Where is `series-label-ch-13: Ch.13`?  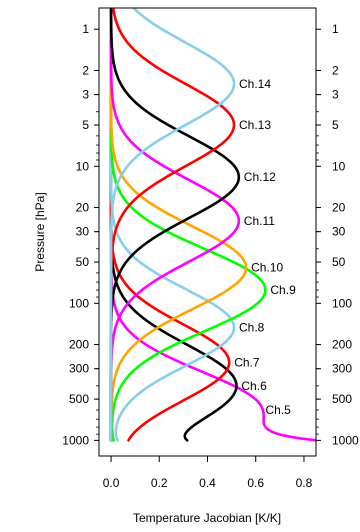 series-label-ch-13: Ch.13 is located at coordinates (255, 125).